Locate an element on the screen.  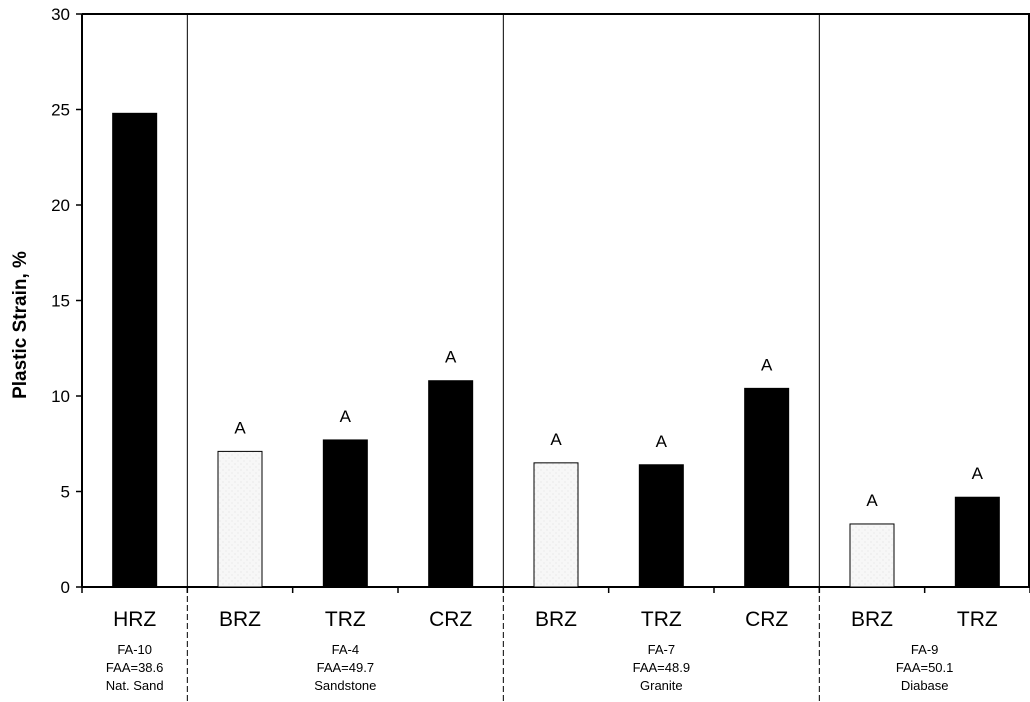
y-tick-label: 15 is located at coordinates (60, 301).